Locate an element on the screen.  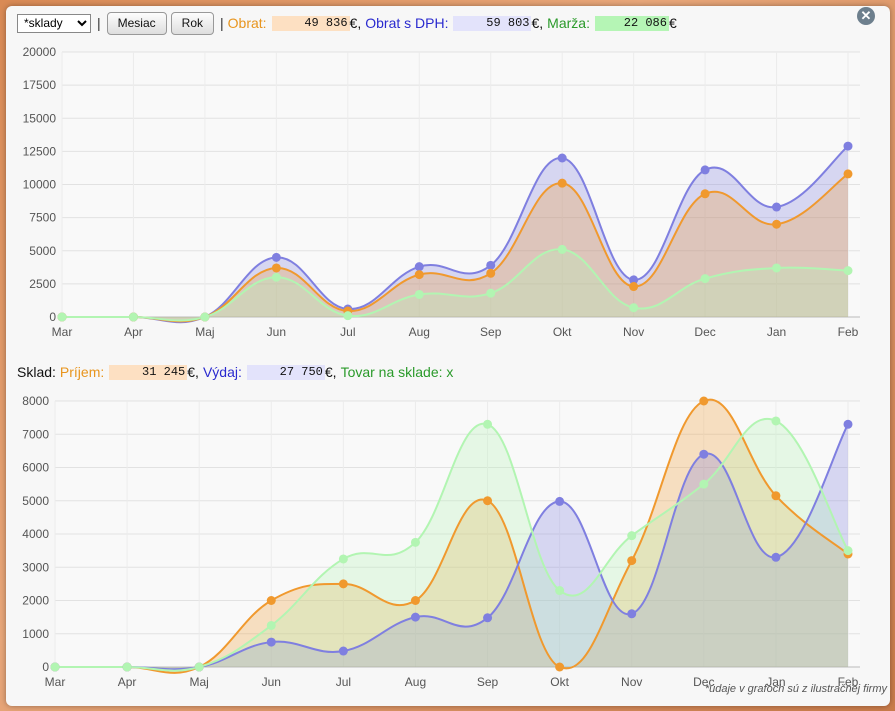
prijem-currency: €, is located at coordinates (193, 372).